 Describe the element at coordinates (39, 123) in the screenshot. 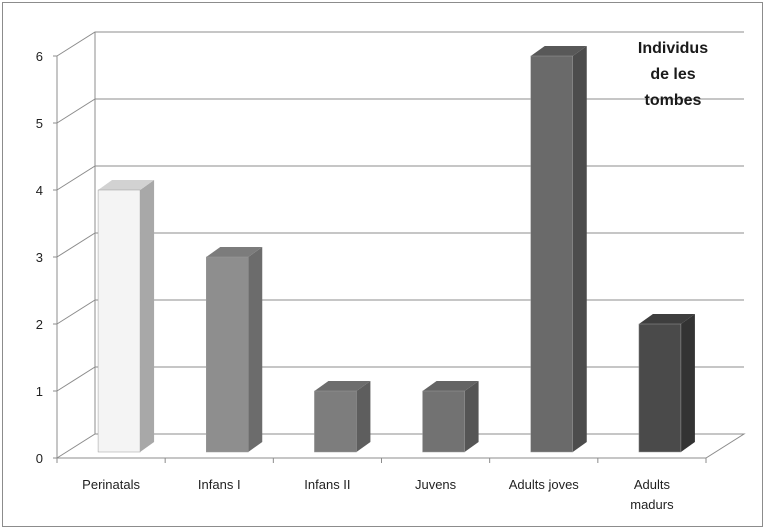

I see `y-tick-label-5: 5` at that location.